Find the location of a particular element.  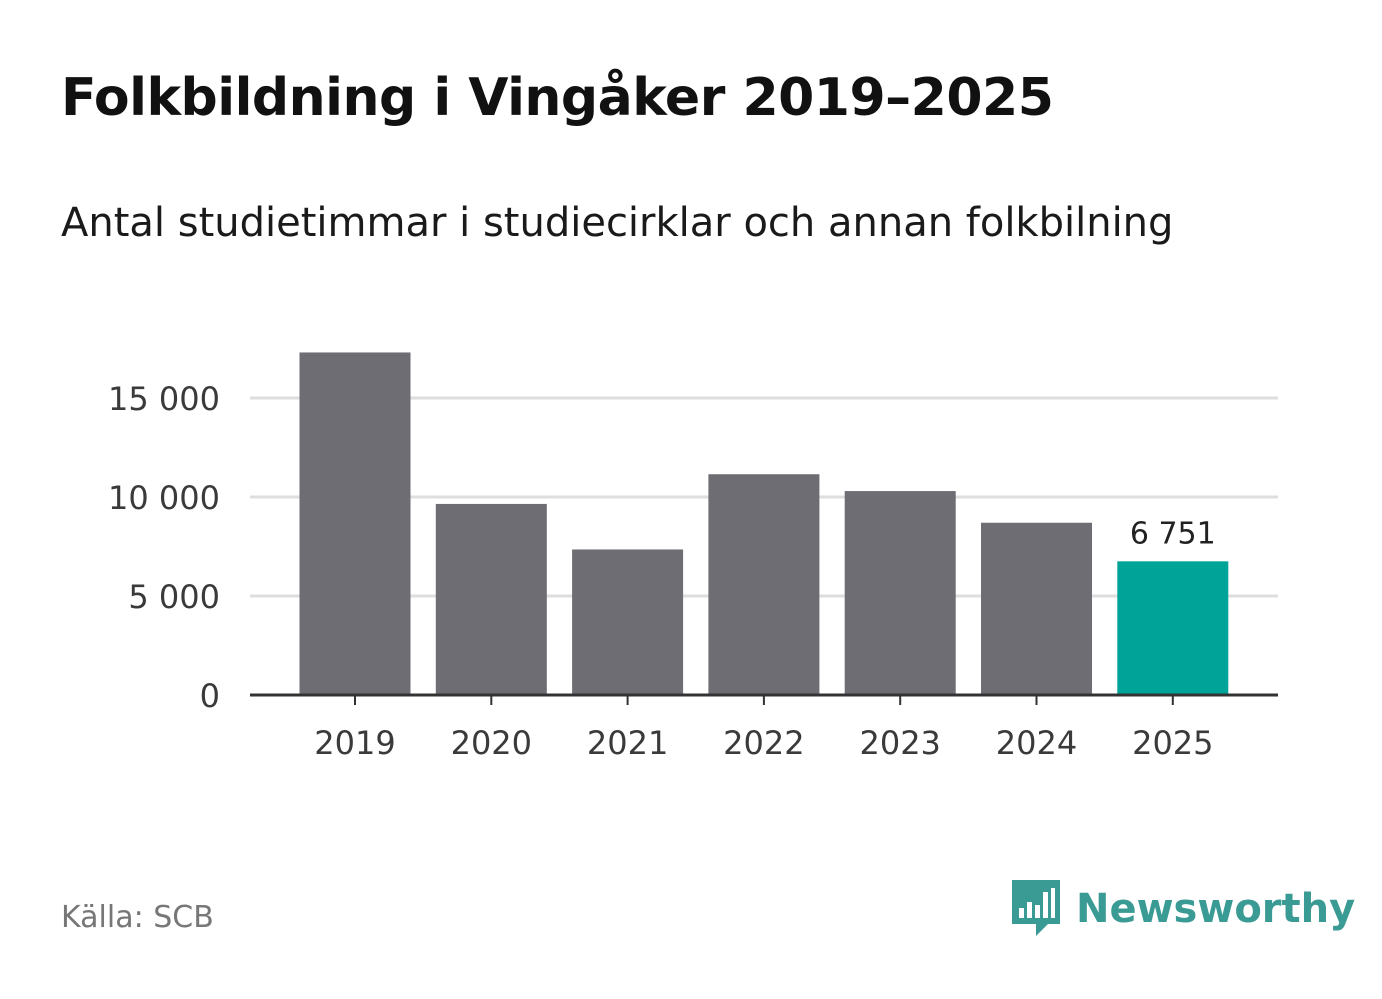

brand-logo: Newsworthy is located at coordinates (1182, 909).